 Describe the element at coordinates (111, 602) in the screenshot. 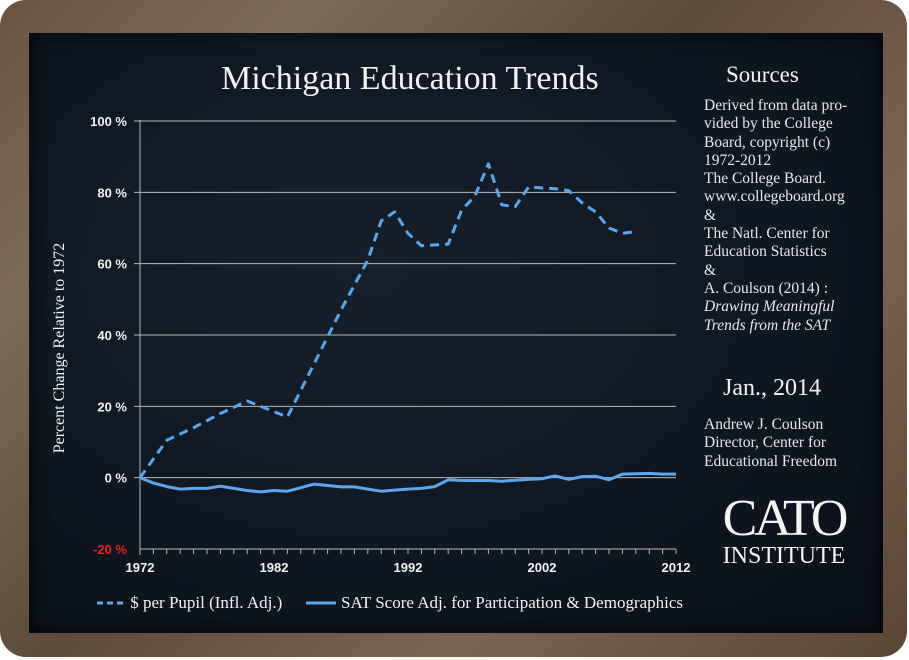

I see `legend-dashed-swatch` at that location.